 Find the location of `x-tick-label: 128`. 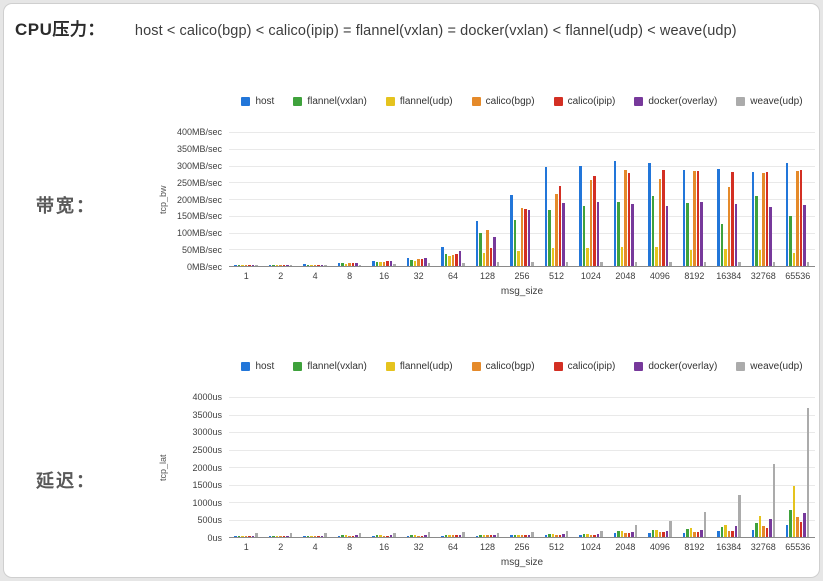

x-tick-label: 128 is located at coordinates (488, 547).